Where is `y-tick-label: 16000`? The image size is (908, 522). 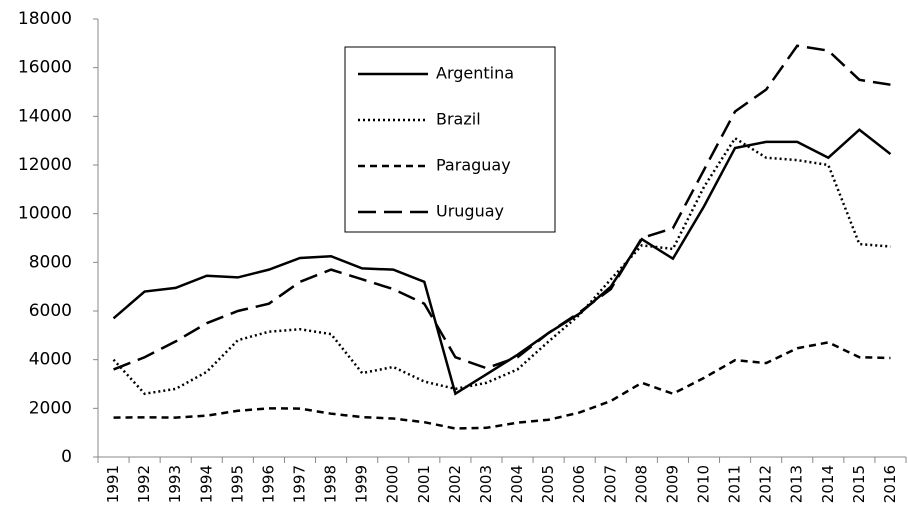 y-tick-label: 16000 is located at coordinates (45, 68).